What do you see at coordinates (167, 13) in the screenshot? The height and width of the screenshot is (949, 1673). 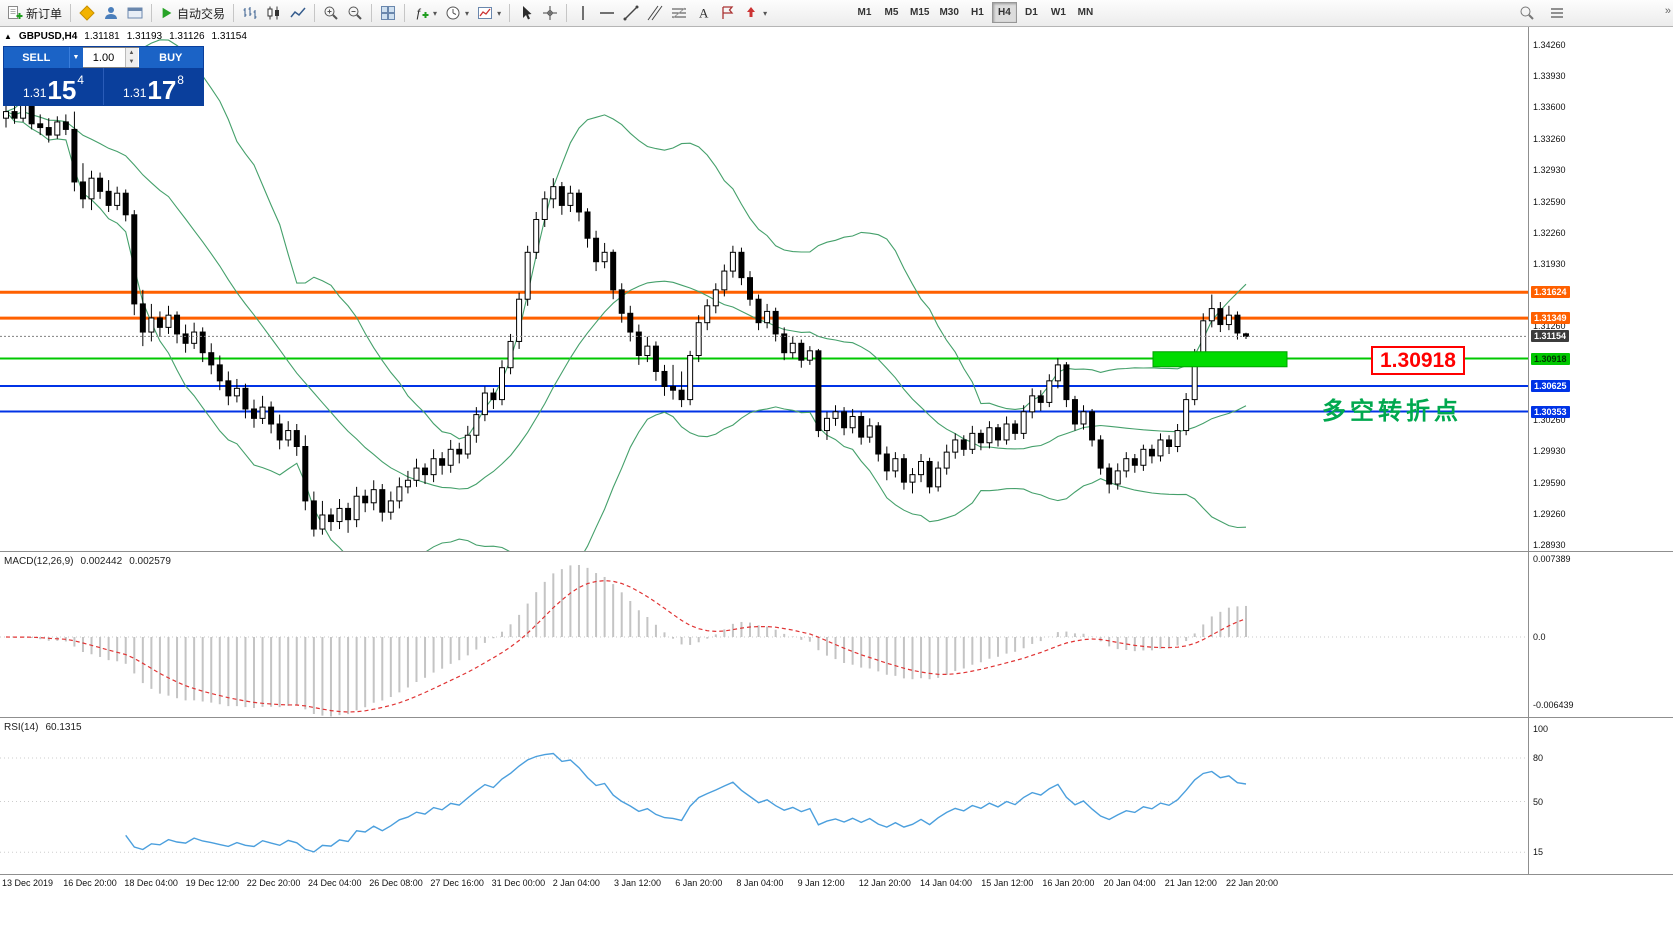 I see `autotrading-play-icon` at bounding box center [167, 13].